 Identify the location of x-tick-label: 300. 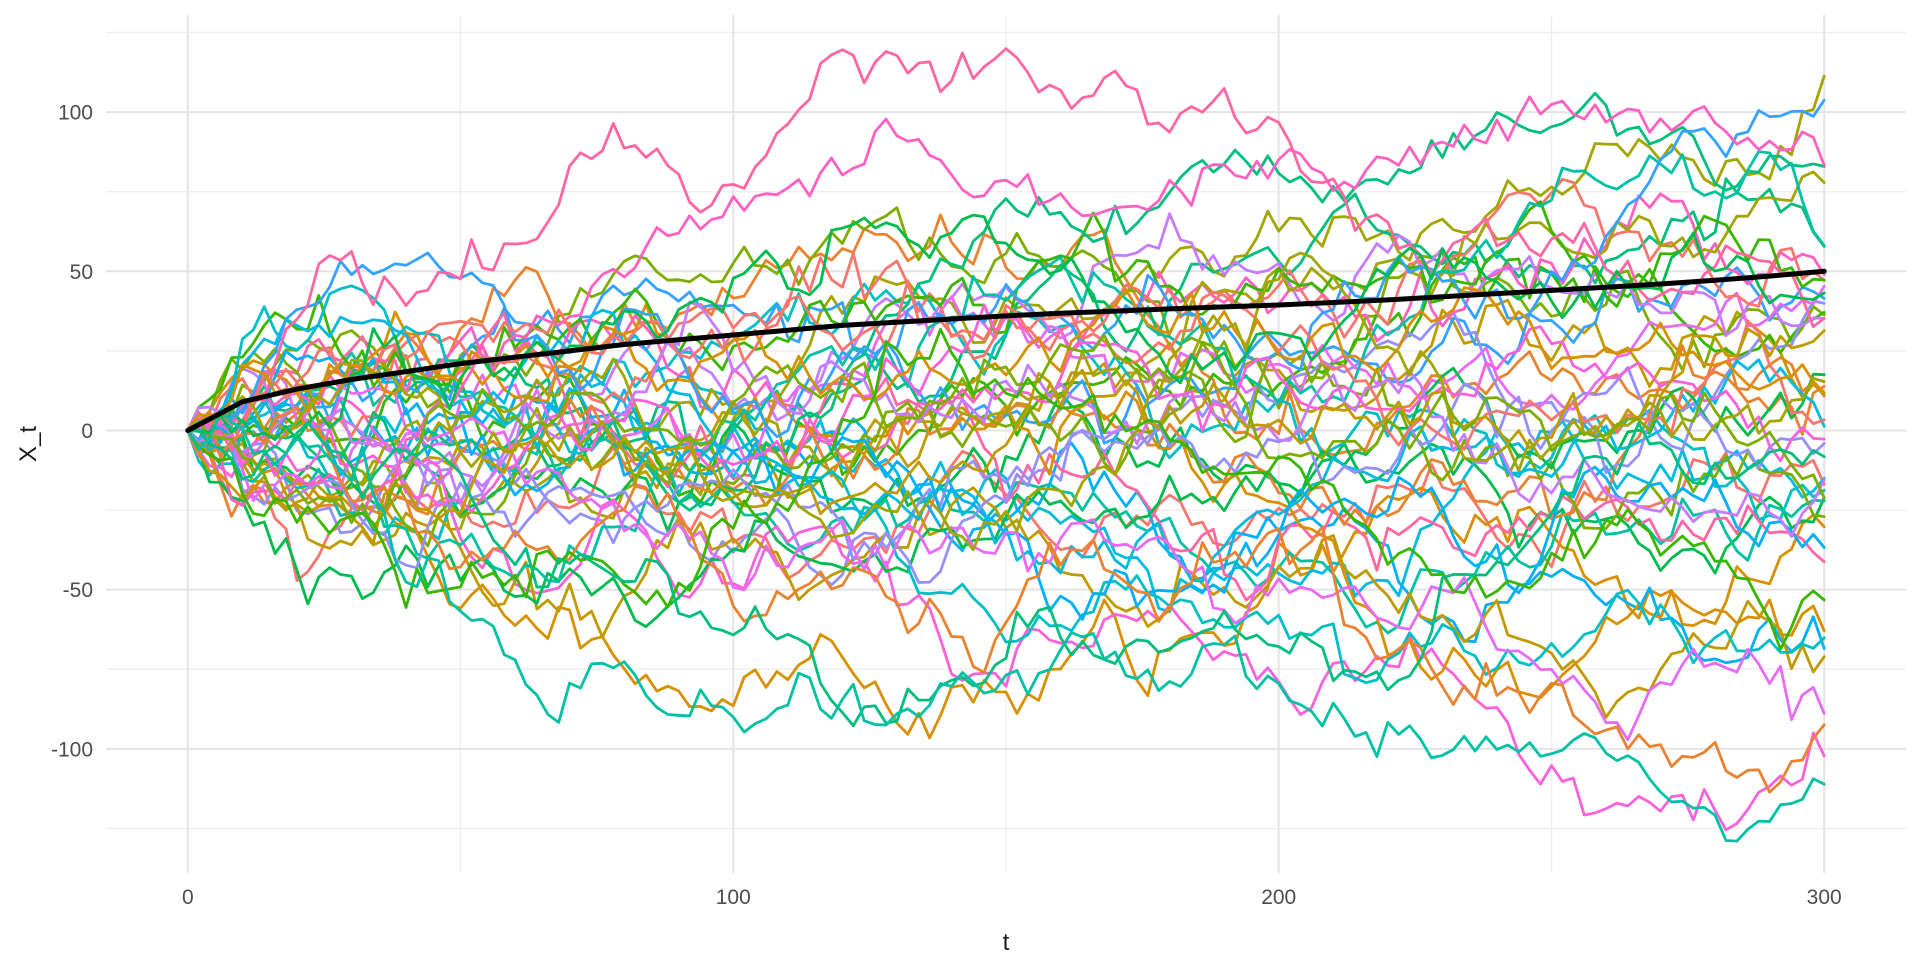
(1824, 897).